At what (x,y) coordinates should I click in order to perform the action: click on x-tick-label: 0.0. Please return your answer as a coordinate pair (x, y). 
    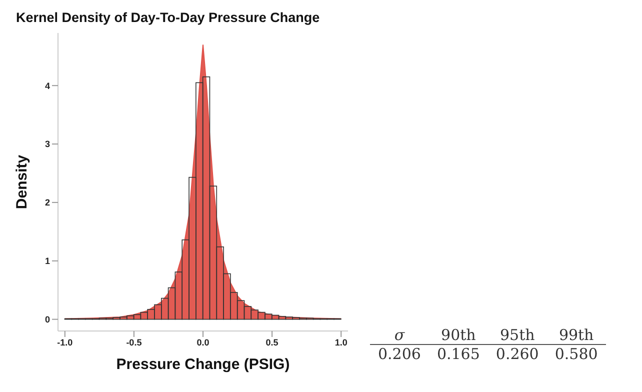
    Looking at the image, I should click on (203, 342).